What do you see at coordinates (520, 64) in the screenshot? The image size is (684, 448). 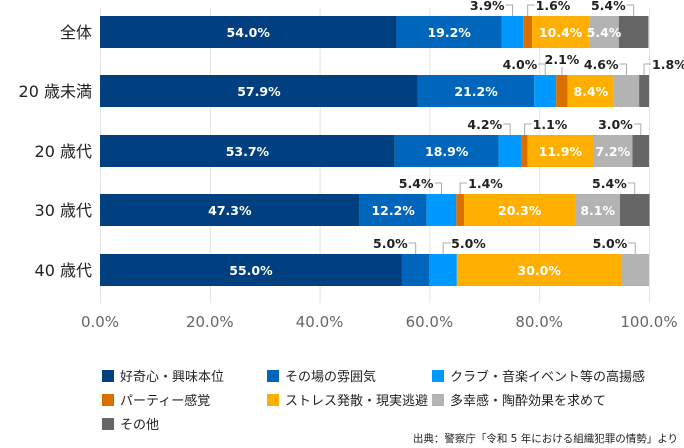 I see `callout-label: 4.0%` at bounding box center [520, 64].